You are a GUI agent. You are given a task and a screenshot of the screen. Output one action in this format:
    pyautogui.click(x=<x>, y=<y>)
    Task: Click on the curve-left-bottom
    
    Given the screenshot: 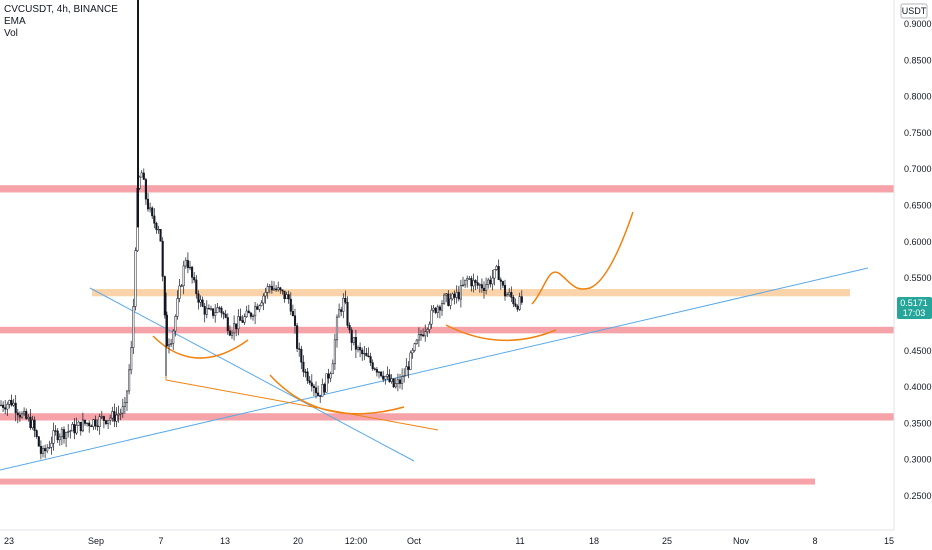 What is the action you would take?
    pyautogui.click(x=200, y=347)
    